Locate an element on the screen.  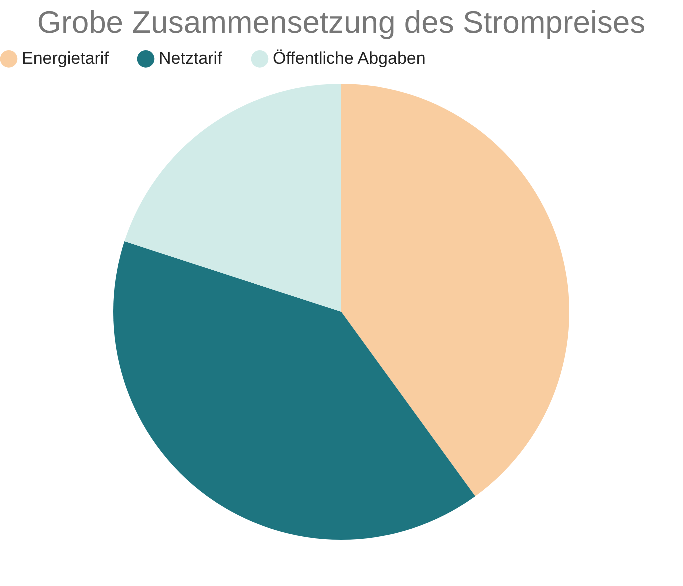
legend-label: Netztarif is located at coordinates (191, 58).